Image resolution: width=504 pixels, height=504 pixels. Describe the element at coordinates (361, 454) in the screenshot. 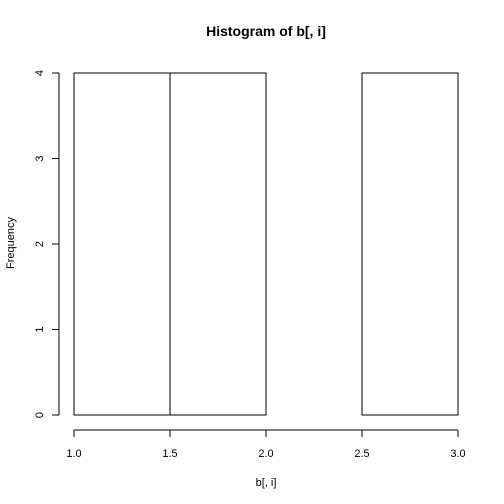

I see `x-tick-label-4: 2.5` at that location.